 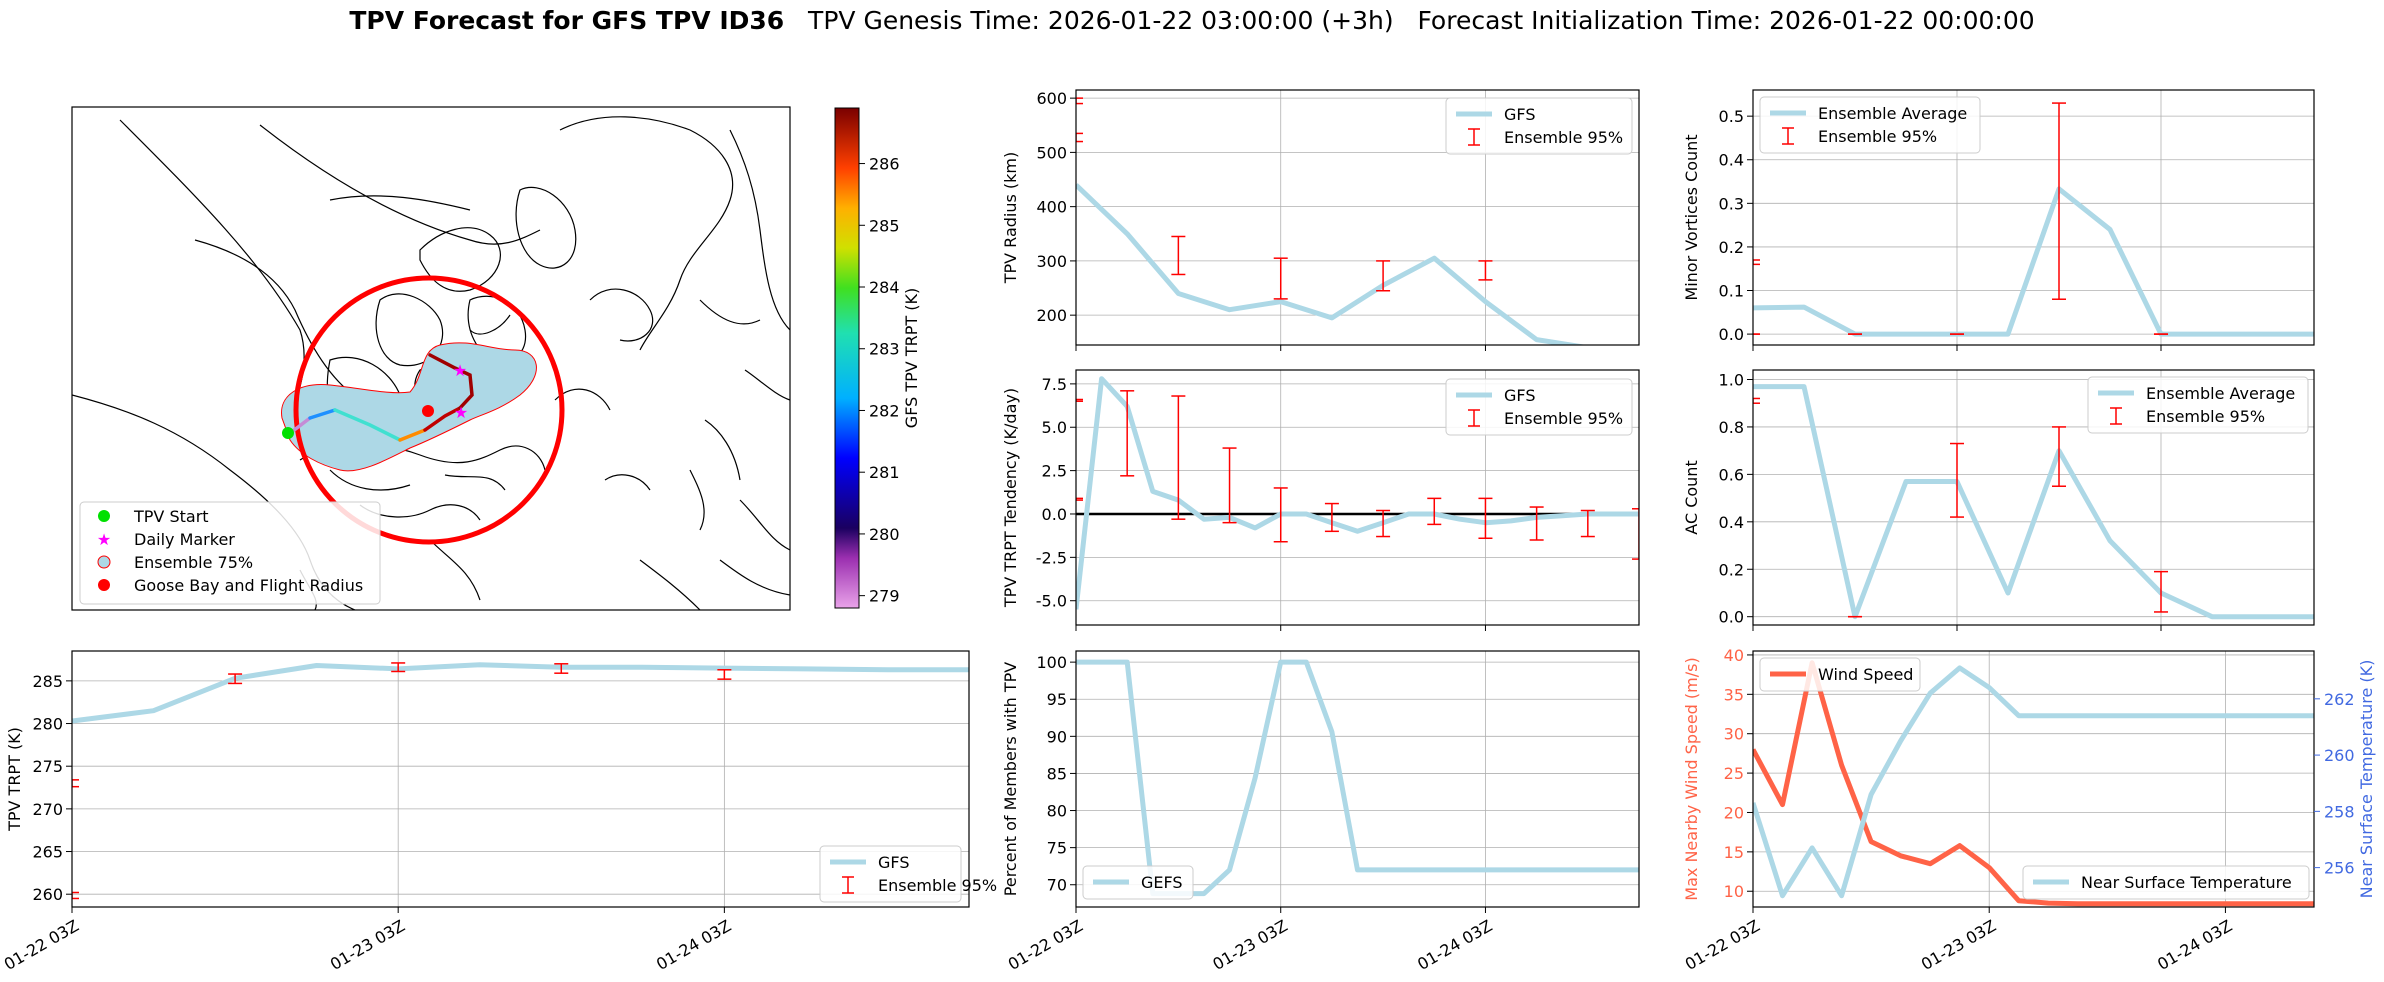 What do you see at coordinates (184, 539) in the screenshot?
I see `map-legend-label-1: Daily Marker` at bounding box center [184, 539].